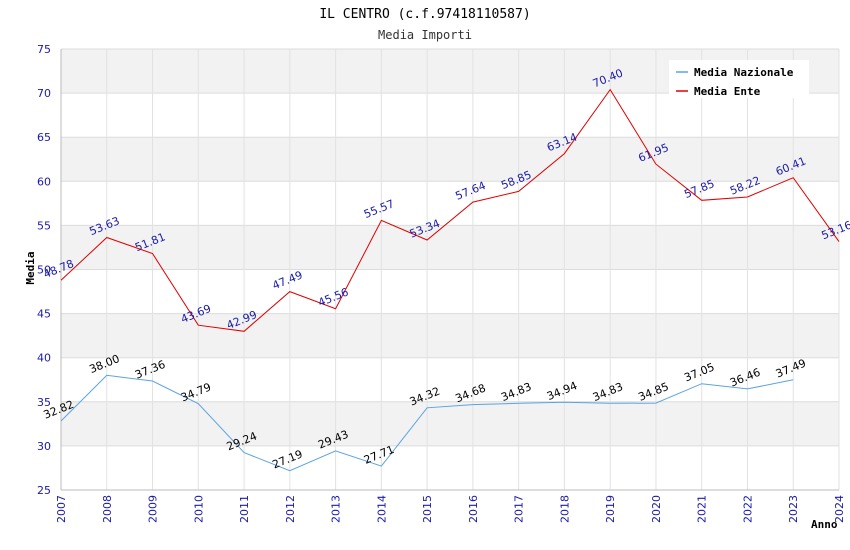  I want to click on legend-label-1: Media Nazionale, so click(744, 72).